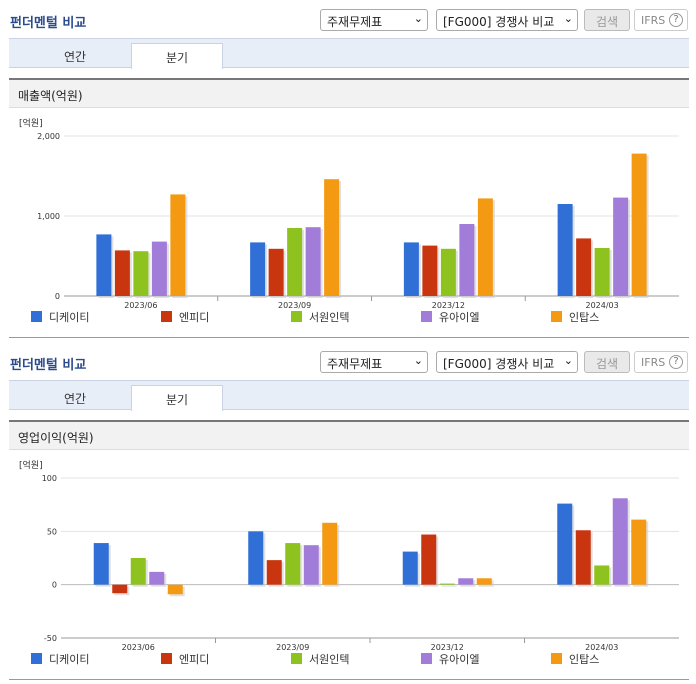 The width and height of the screenshot is (696, 684). I want to click on y-tick-label: -50, so click(50, 638).